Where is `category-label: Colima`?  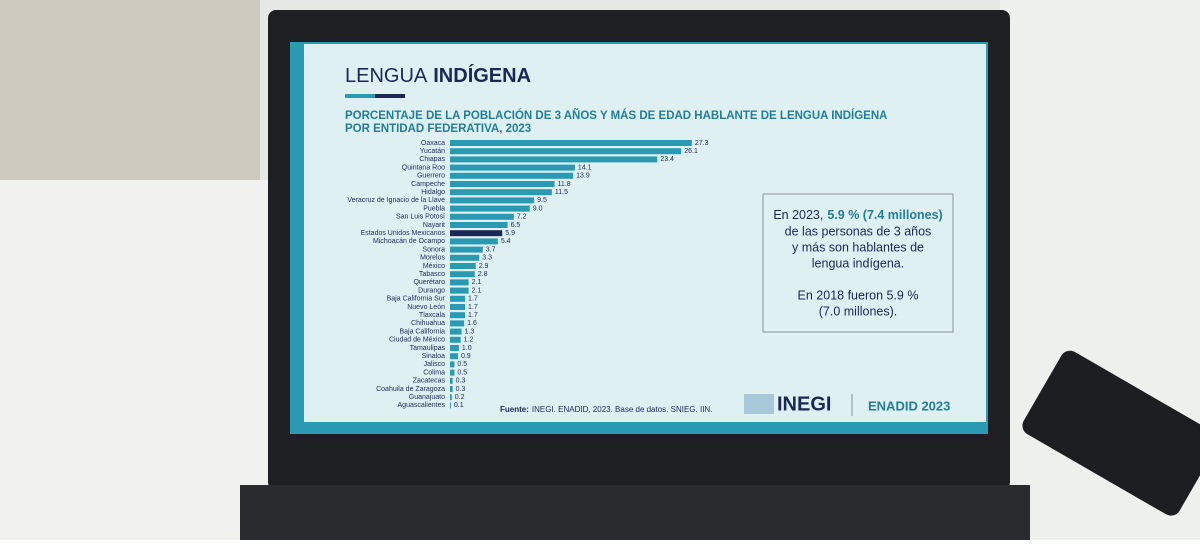 category-label: Colima is located at coordinates (434, 372).